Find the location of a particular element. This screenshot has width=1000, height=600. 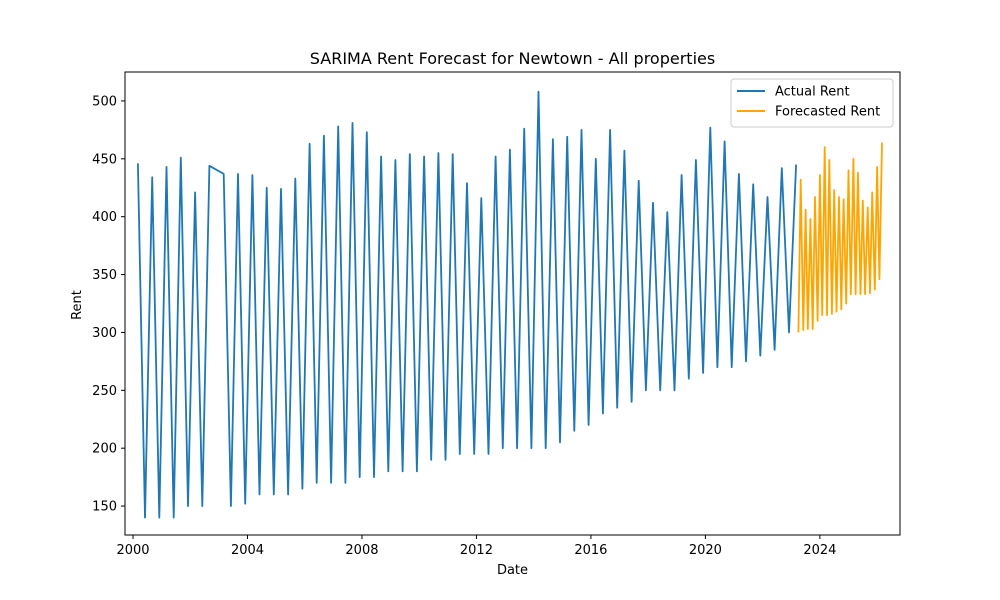

x-tick-label: 2024 is located at coordinates (819, 550).